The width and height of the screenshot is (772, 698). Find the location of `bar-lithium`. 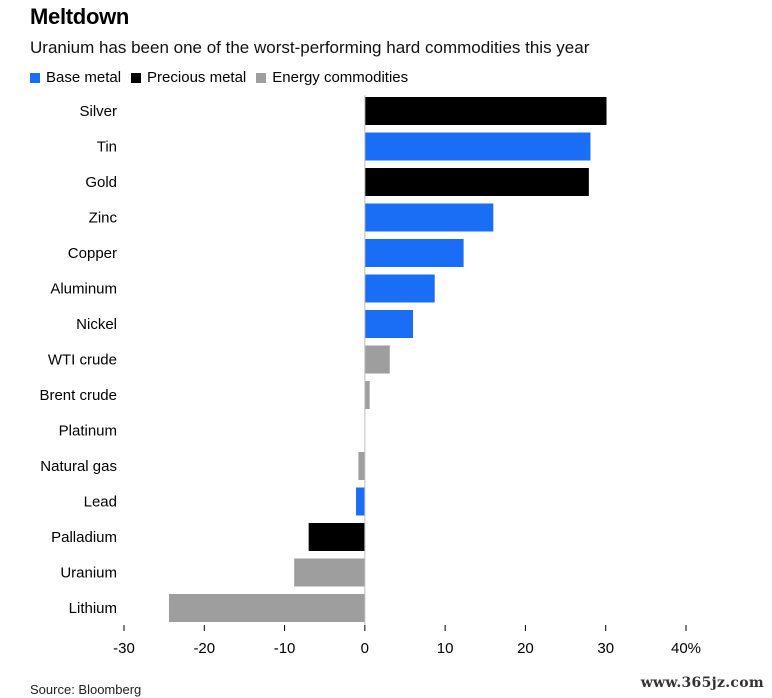

bar-lithium is located at coordinates (266, 608).